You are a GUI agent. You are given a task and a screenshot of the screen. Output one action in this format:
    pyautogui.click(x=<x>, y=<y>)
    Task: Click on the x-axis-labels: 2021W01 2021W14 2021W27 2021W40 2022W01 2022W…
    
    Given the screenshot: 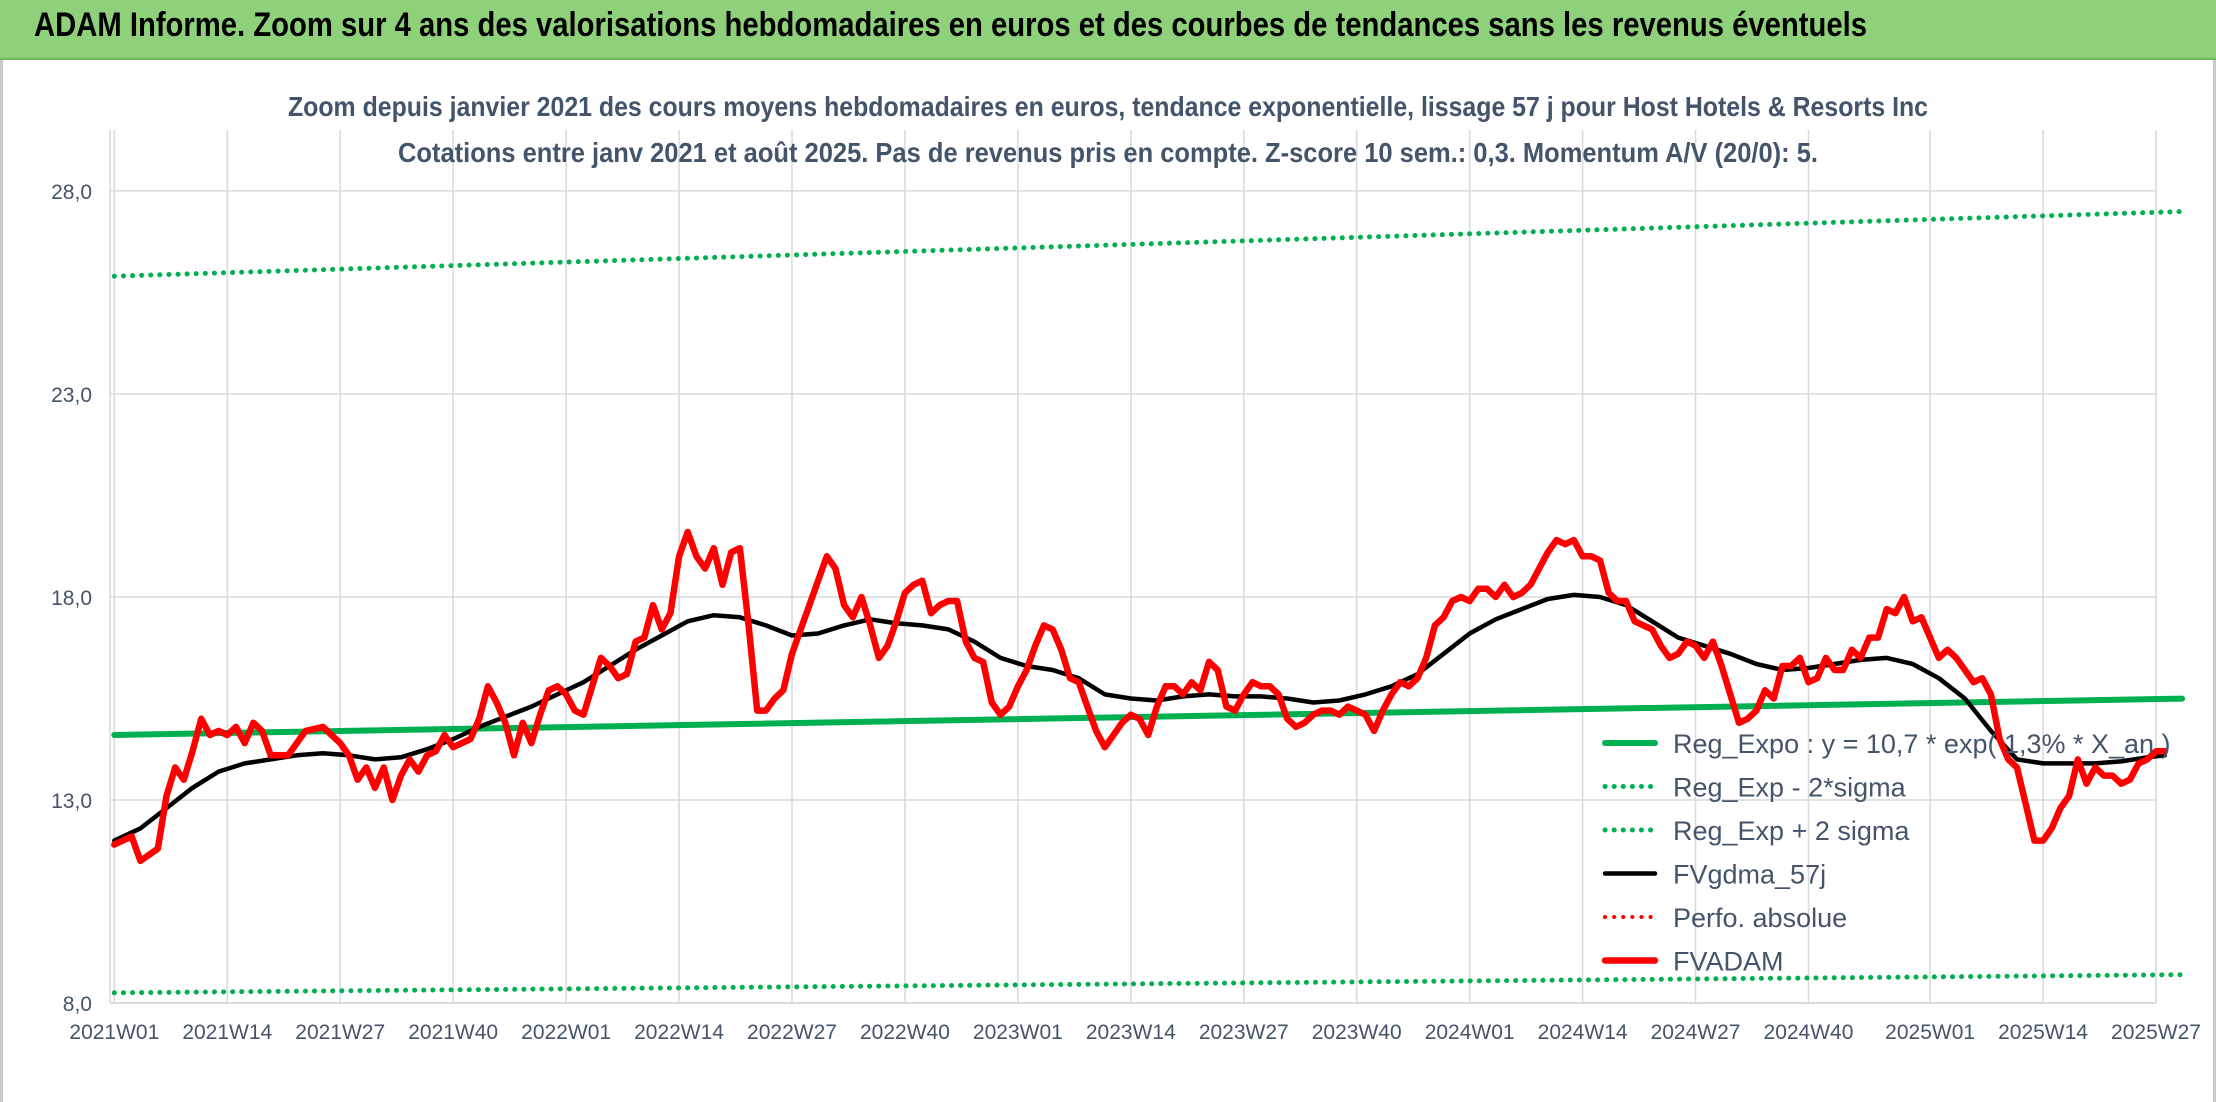 What is the action you would take?
    pyautogui.click(x=1135, y=1032)
    